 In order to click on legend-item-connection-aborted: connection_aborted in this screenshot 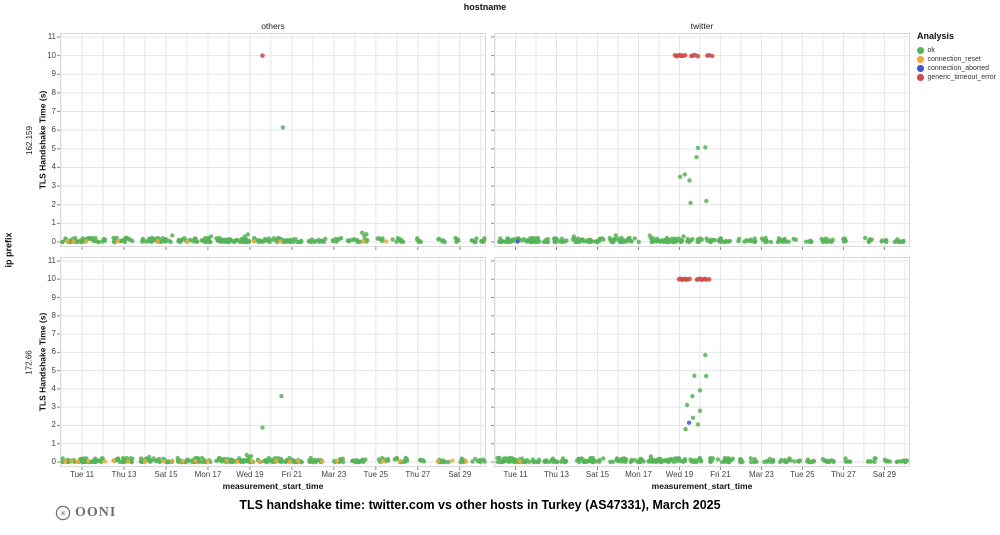, I will do `click(958, 68)`.